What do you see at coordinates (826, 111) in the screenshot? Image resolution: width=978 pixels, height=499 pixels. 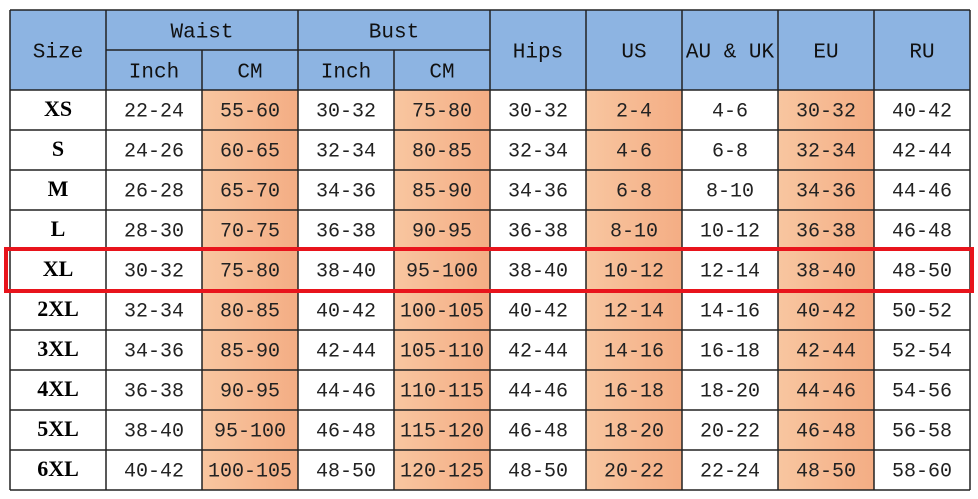 I see `cell-text: 30-32` at bounding box center [826, 111].